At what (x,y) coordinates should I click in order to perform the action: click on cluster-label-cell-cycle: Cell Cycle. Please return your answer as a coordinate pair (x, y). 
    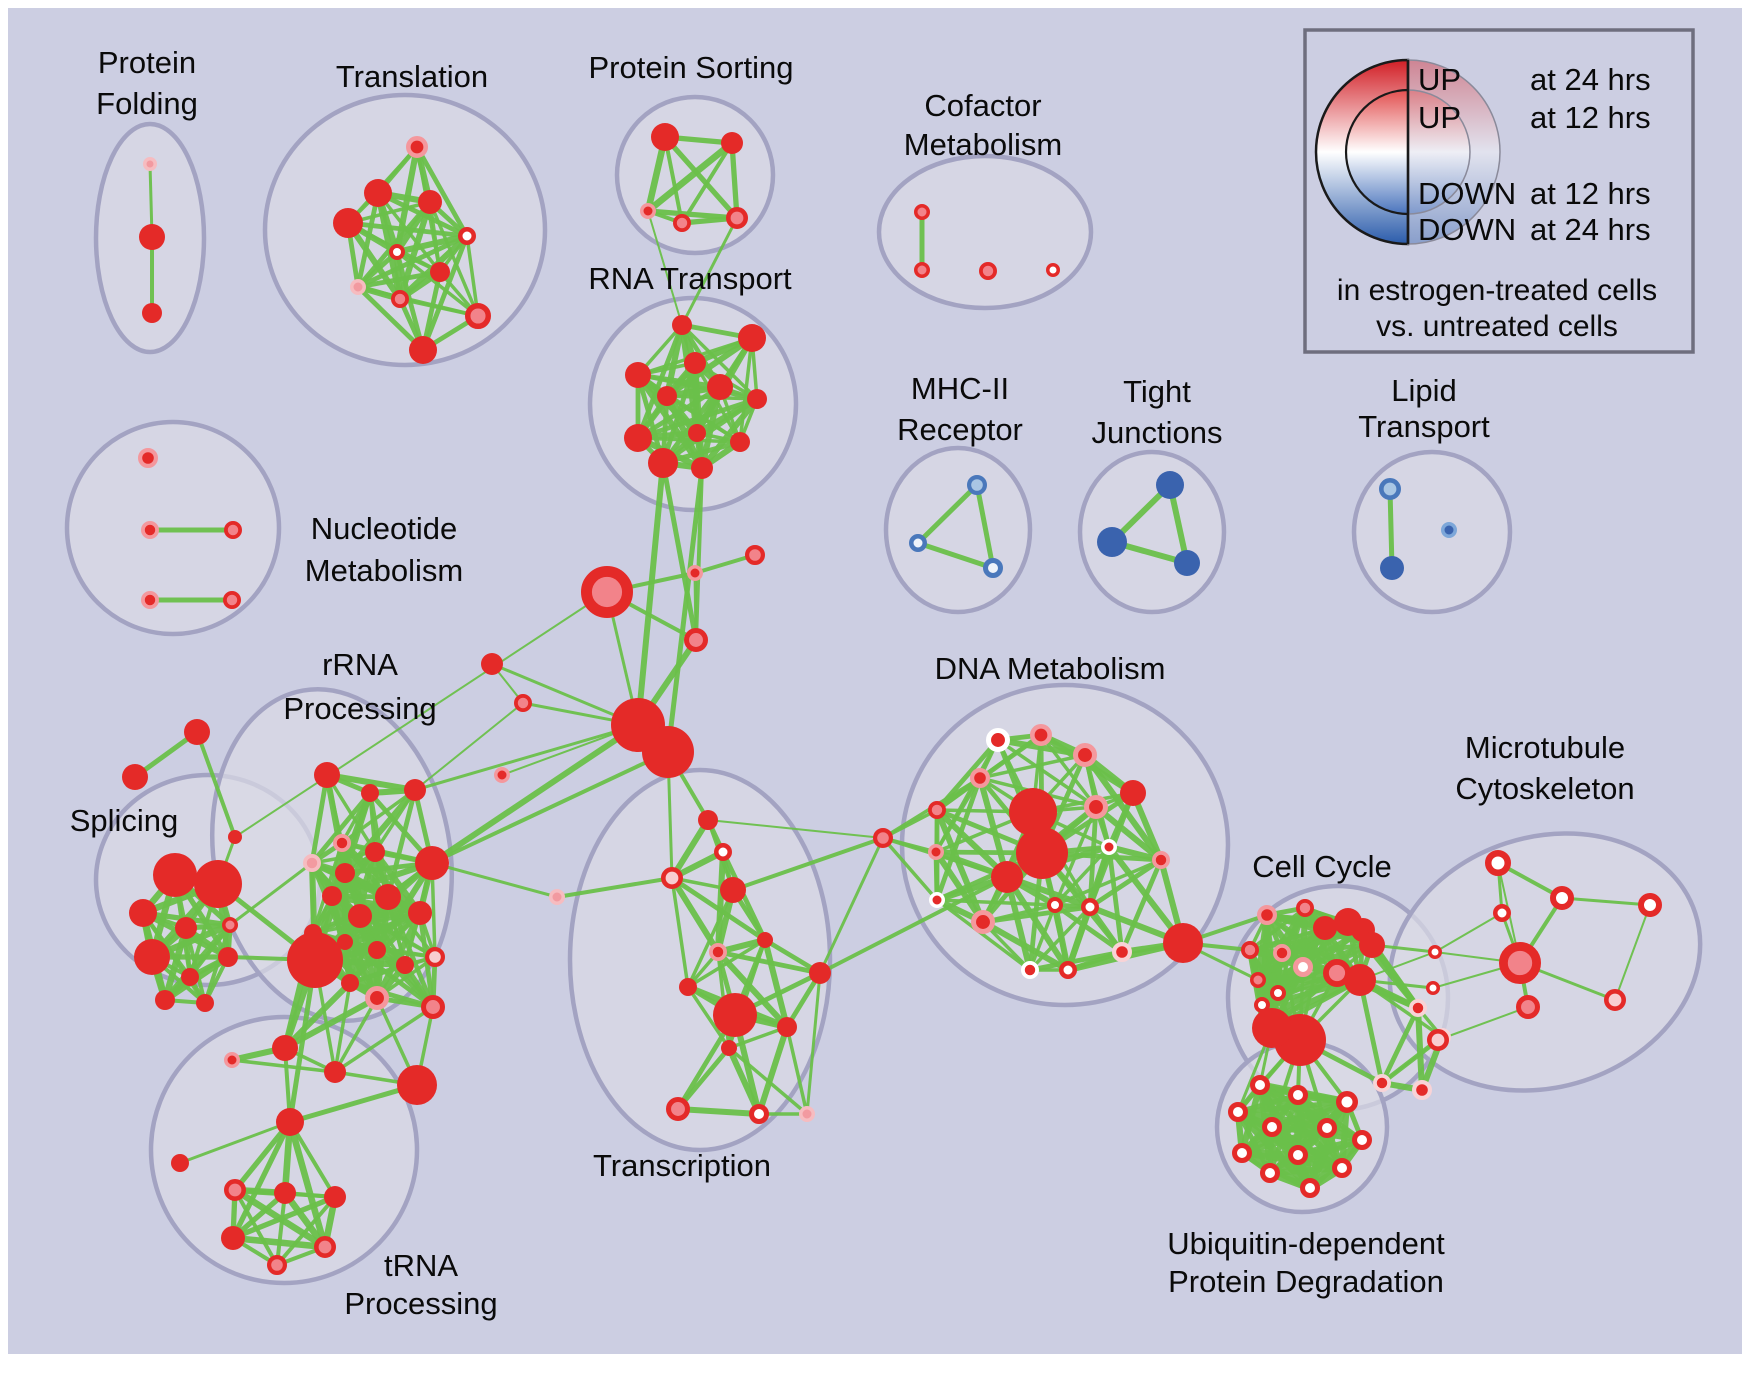
    Looking at the image, I should click on (1322, 866).